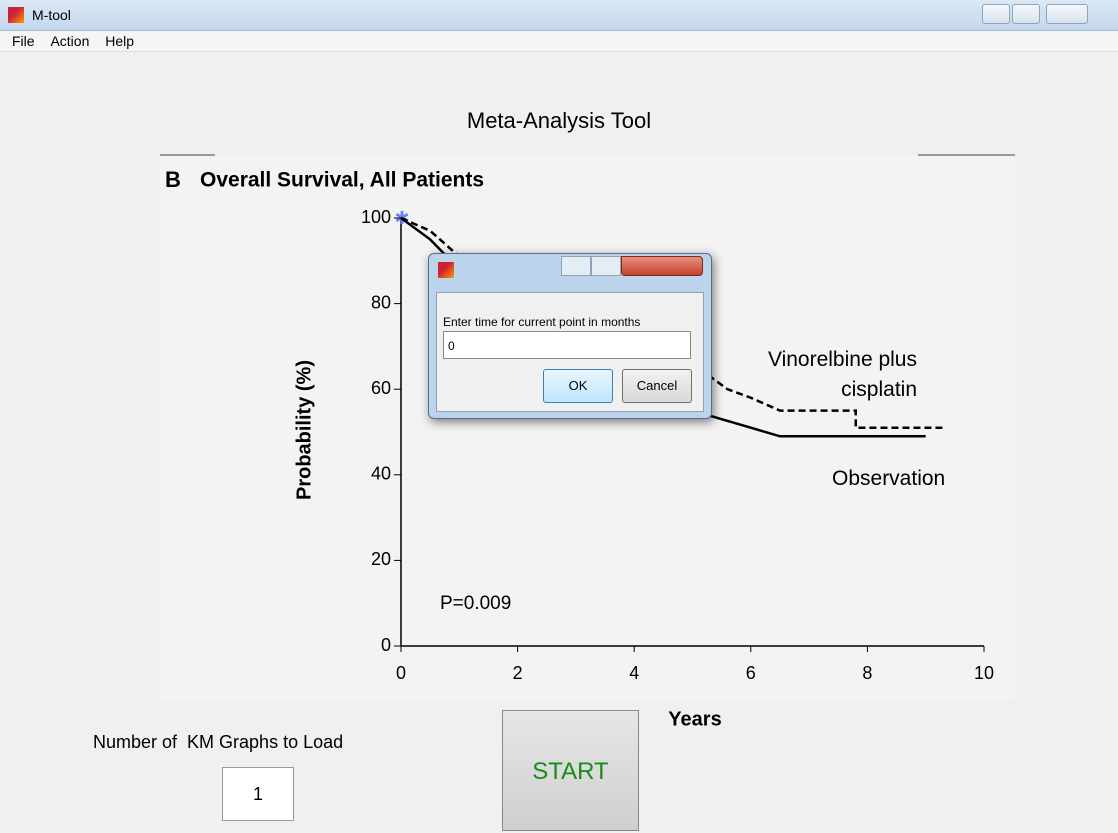  Describe the element at coordinates (1067, 14) in the screenshot. I see `close-button` at that location.